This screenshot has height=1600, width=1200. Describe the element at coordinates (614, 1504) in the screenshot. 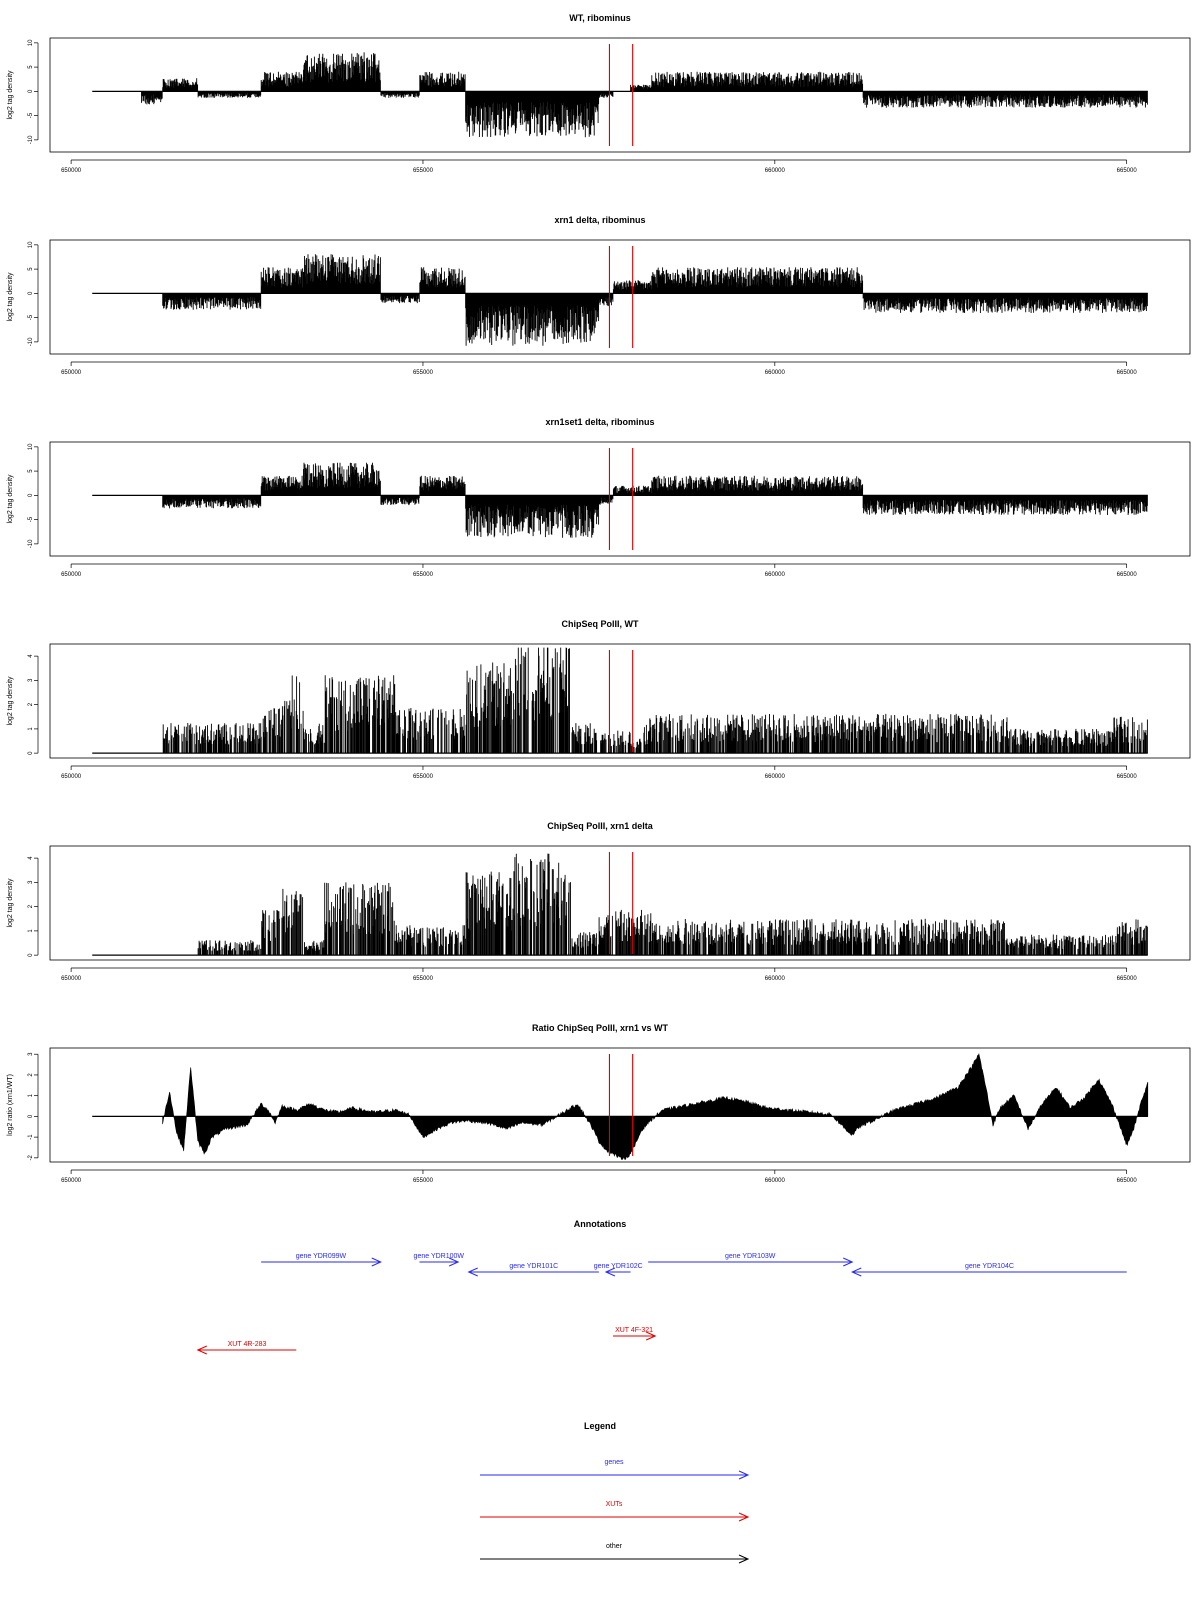

I see `legend-label: XUTs` at that location.